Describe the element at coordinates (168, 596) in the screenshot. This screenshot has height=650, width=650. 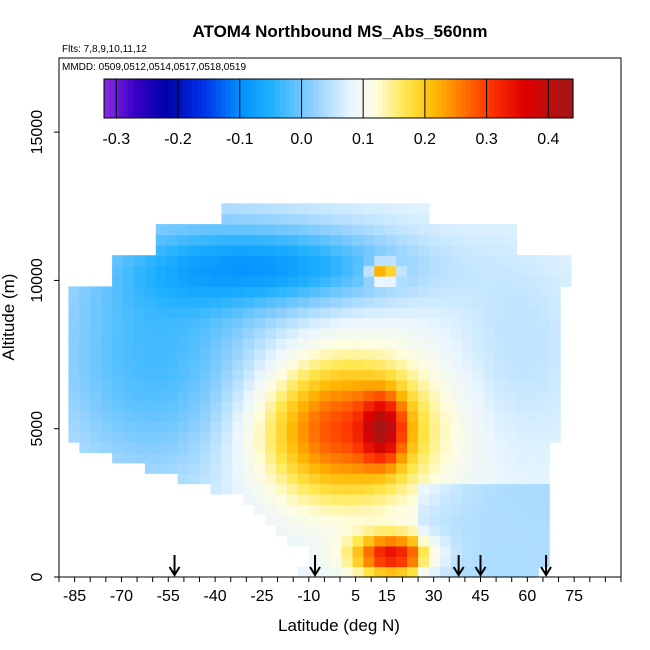
I see `x-tick-label: -55` at that location.